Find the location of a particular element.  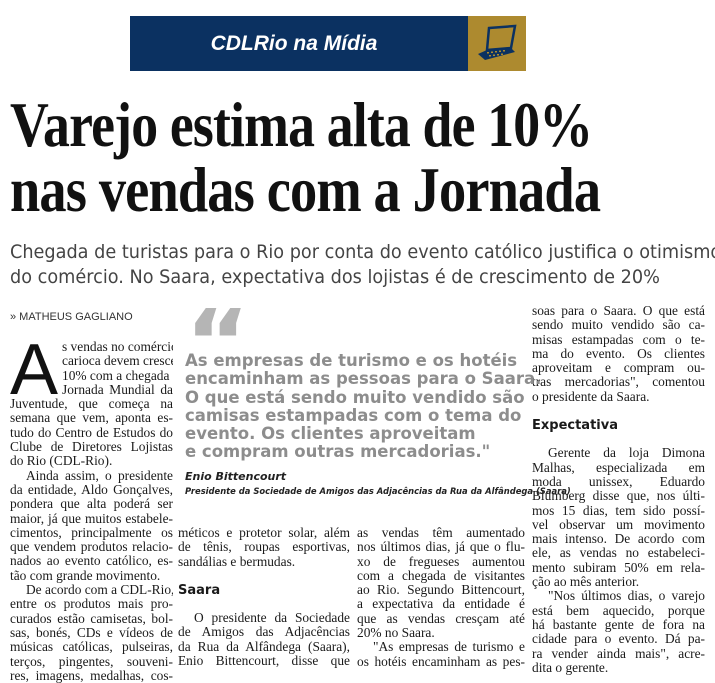

drop-cap: A is located at coordinates (34, 370).